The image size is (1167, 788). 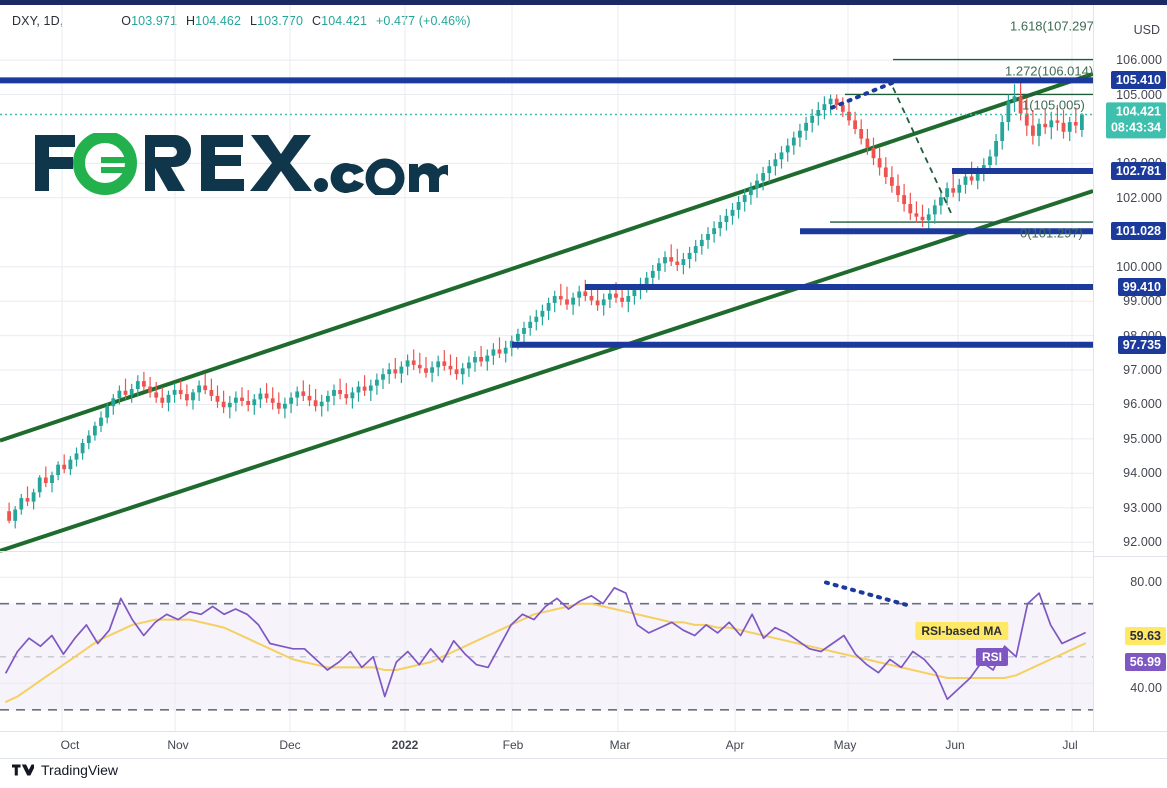 What do you see at coordinates (583, 745) in the screenshot?
I see `time-axis: Oct Nov Dec 2022 Feb Mar Apr May Jun Jul` at bounding box center [583, 745].